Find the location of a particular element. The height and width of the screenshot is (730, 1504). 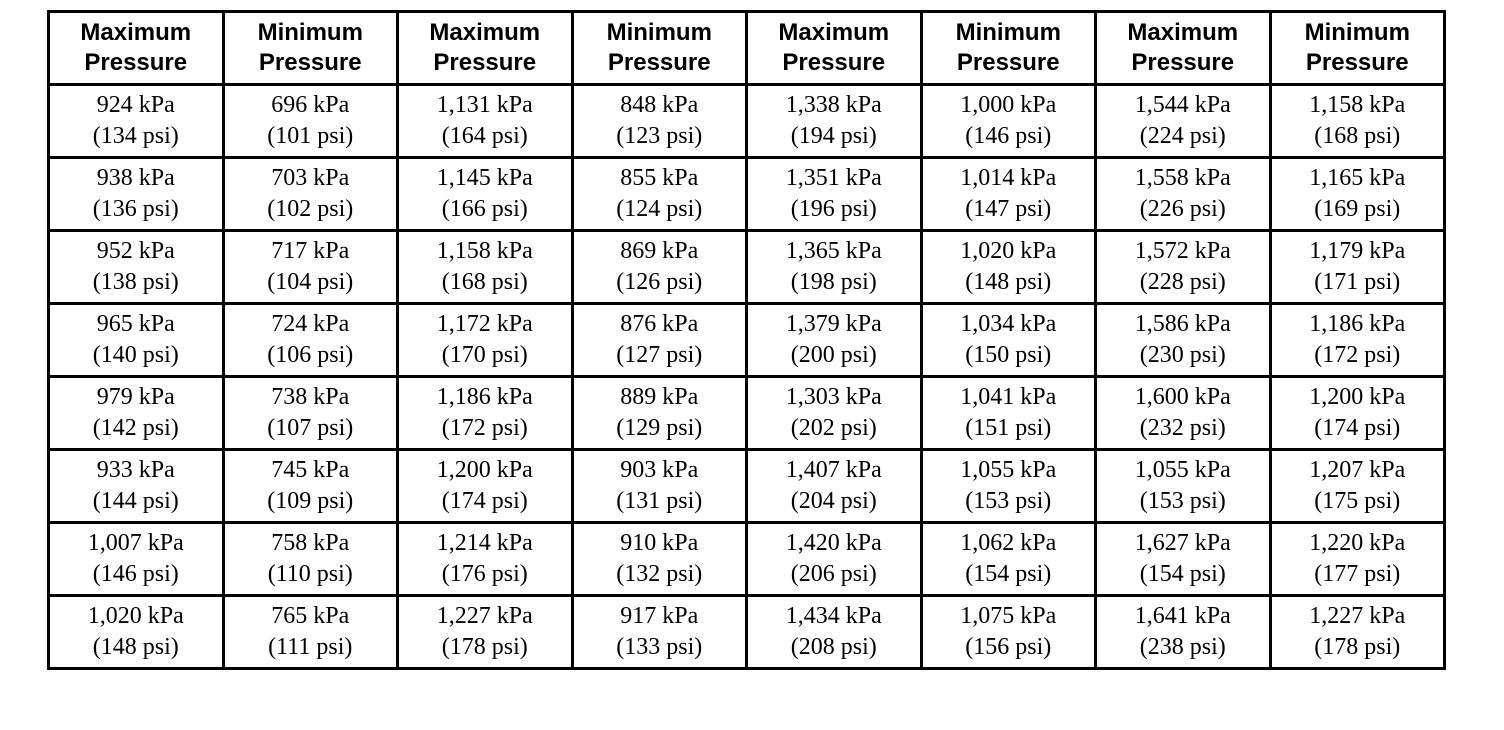

pressure-cell: 1,544 kPa (224 psi) is located at coordinates (1183, 121).